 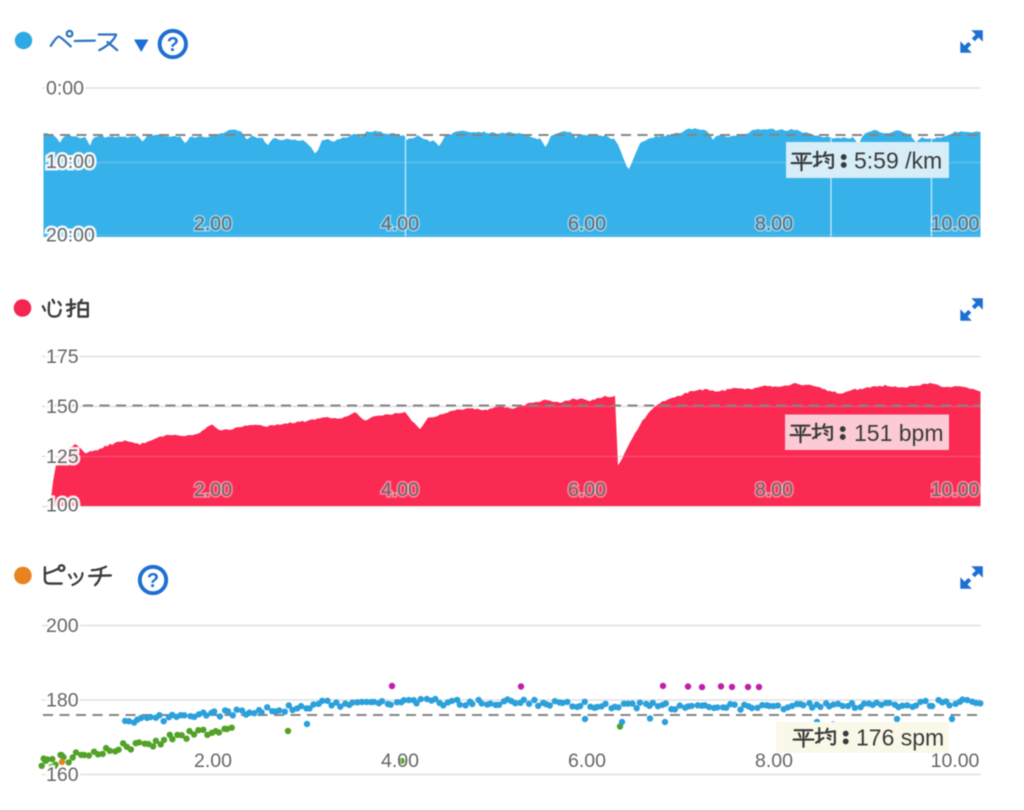 I want to click on svg-text: 175, so click(x=62, y=357).